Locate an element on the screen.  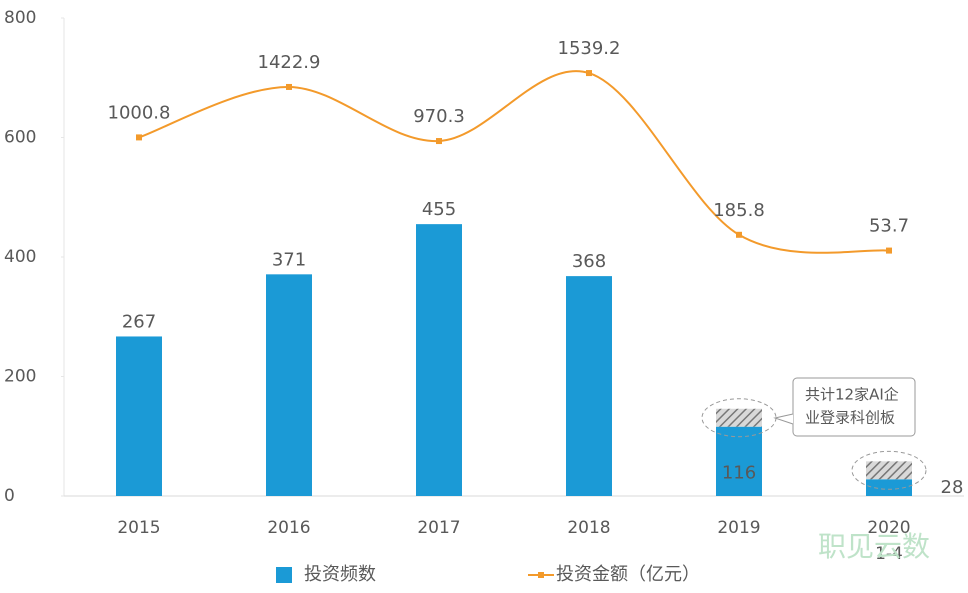
line-value-label: 970.3 is located at coordinates (439, 116).